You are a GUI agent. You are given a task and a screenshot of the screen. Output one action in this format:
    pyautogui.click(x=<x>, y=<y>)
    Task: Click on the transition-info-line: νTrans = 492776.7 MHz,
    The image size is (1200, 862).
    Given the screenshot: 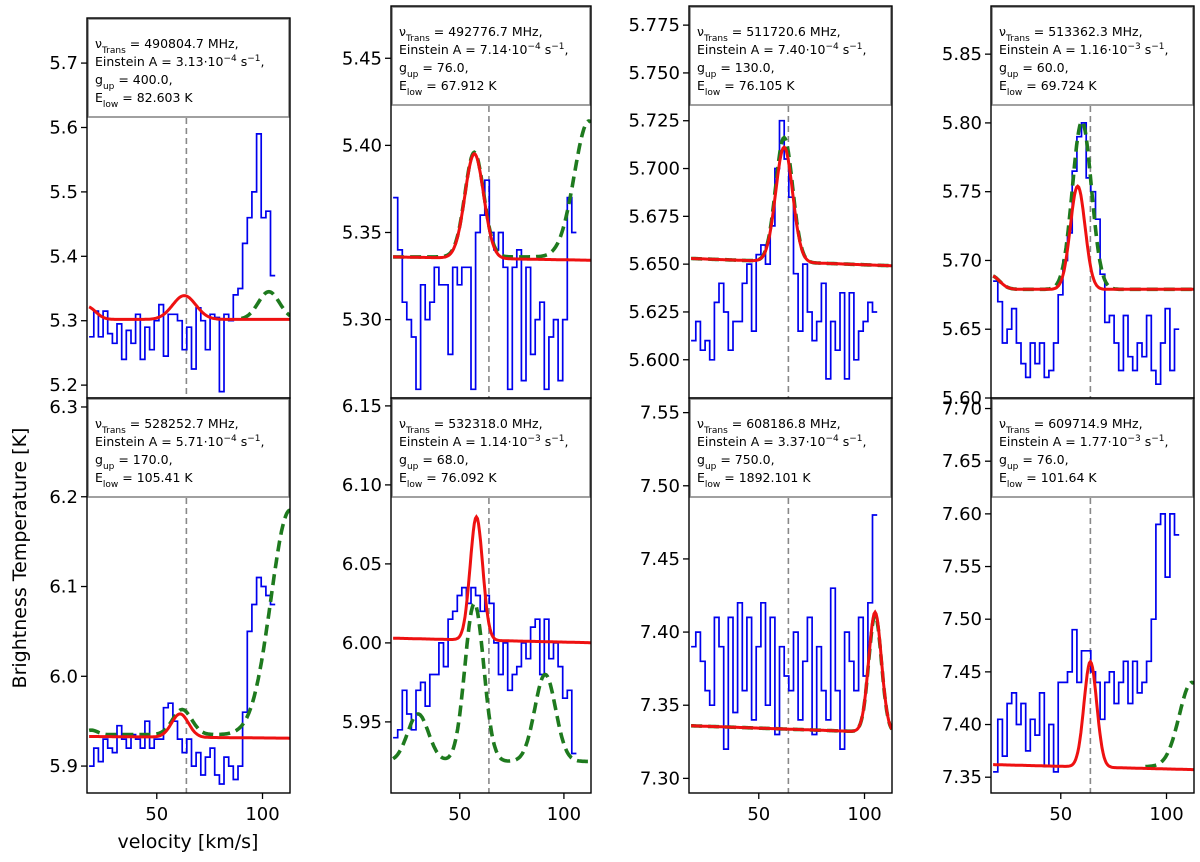 What is the action you would take?
    pyautogui.click(x=471, y=34)
    